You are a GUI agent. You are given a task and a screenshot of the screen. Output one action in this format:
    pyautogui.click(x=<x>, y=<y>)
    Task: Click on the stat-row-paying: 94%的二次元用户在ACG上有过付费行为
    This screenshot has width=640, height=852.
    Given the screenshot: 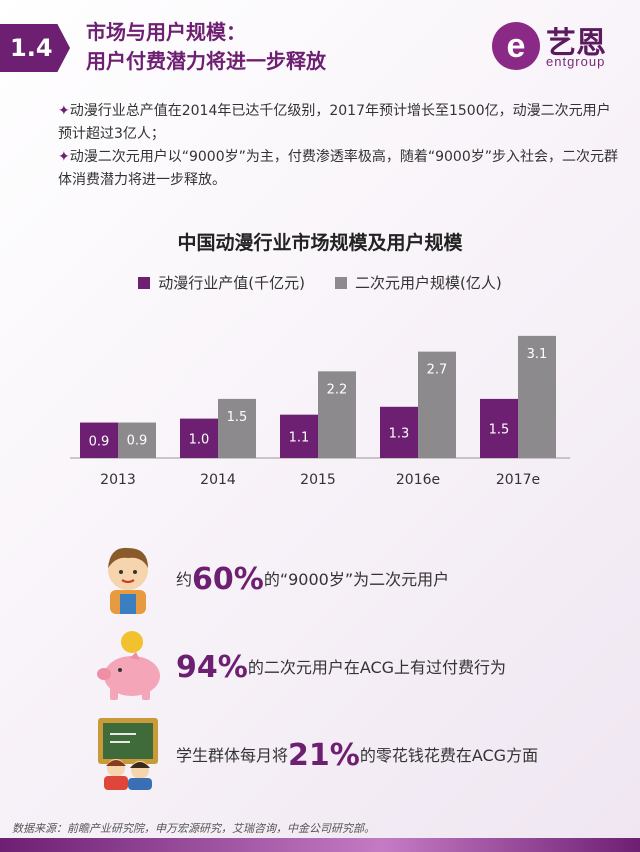 What is the action you would take?
    pyautogui.click(x=320, y=668)
    